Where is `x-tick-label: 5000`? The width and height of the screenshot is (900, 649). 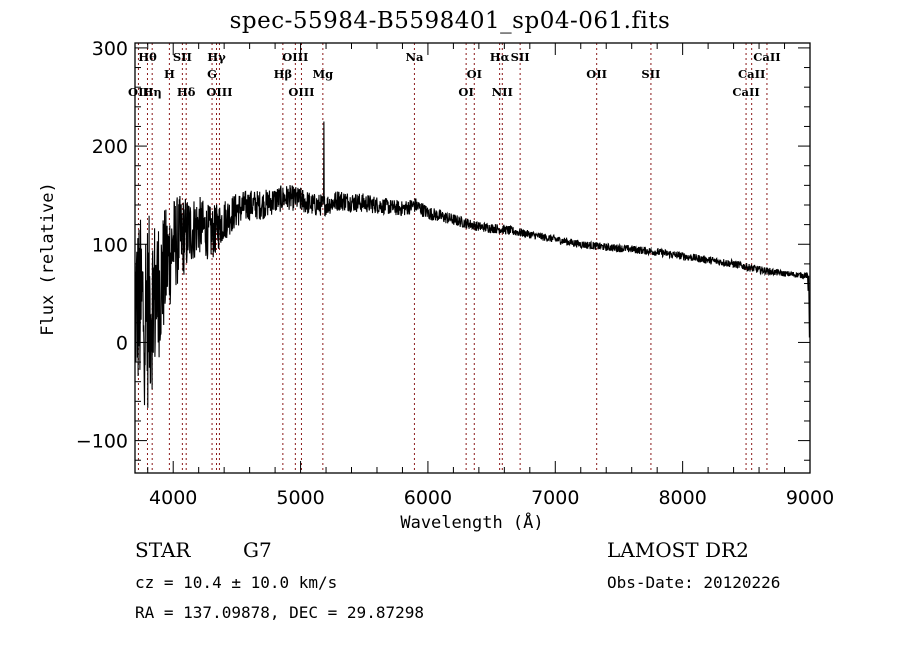
x-tick-label: 5000 is located at coordinates (300, 498).